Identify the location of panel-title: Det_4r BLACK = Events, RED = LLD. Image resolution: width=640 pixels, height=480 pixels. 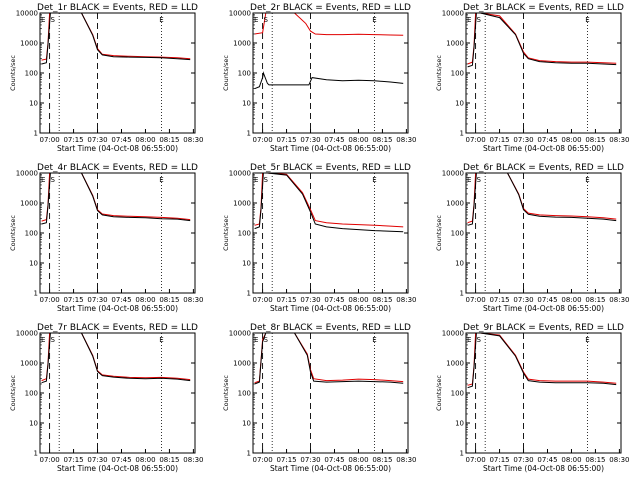
(117, 168).